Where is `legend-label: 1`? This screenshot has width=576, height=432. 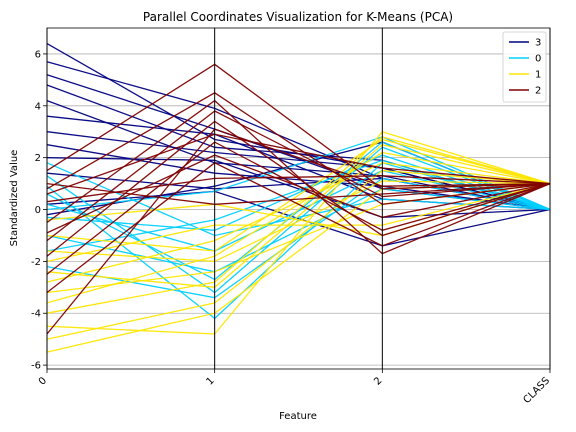 legend-label: 1 is located at coordinates (538, 75).